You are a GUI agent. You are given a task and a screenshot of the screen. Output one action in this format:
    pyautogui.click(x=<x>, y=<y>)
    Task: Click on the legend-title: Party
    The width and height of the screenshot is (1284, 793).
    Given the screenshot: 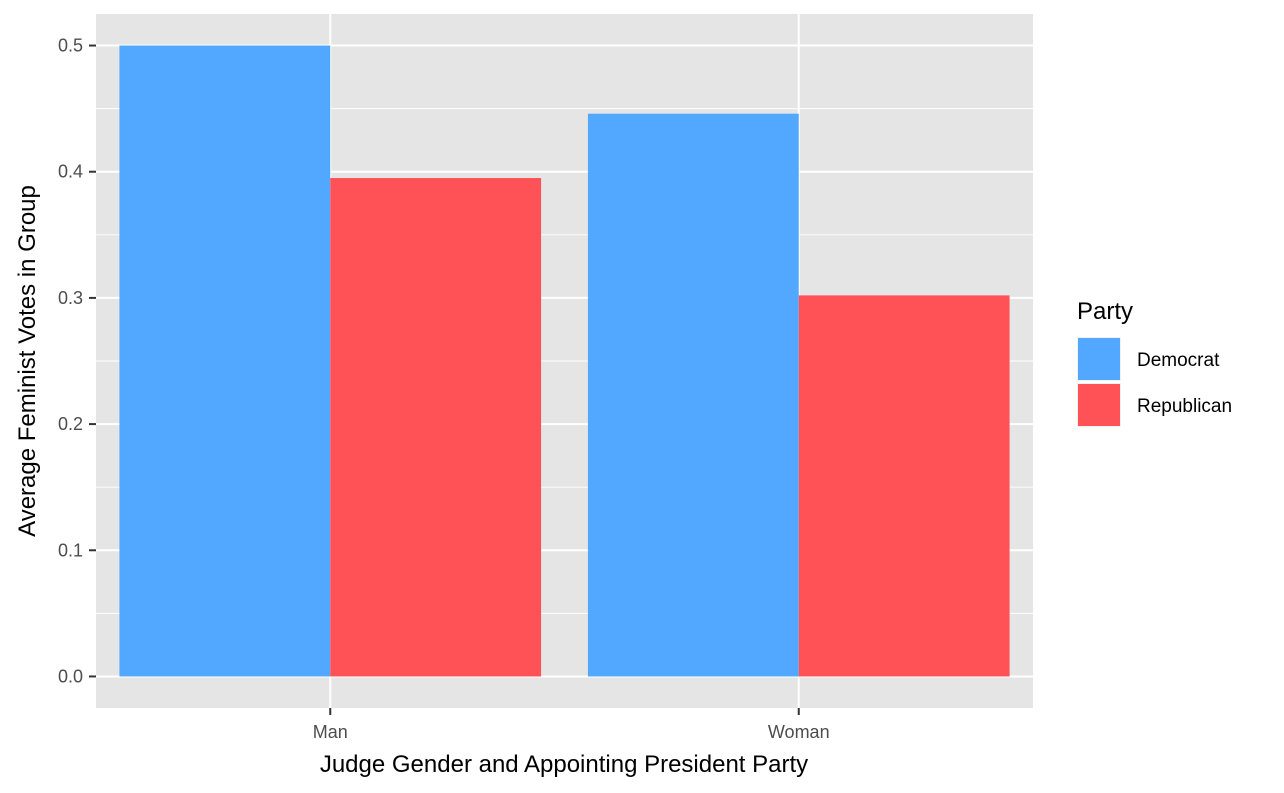 What is the action you would take?
    pyautogui.click(x=1105, y=311)
    